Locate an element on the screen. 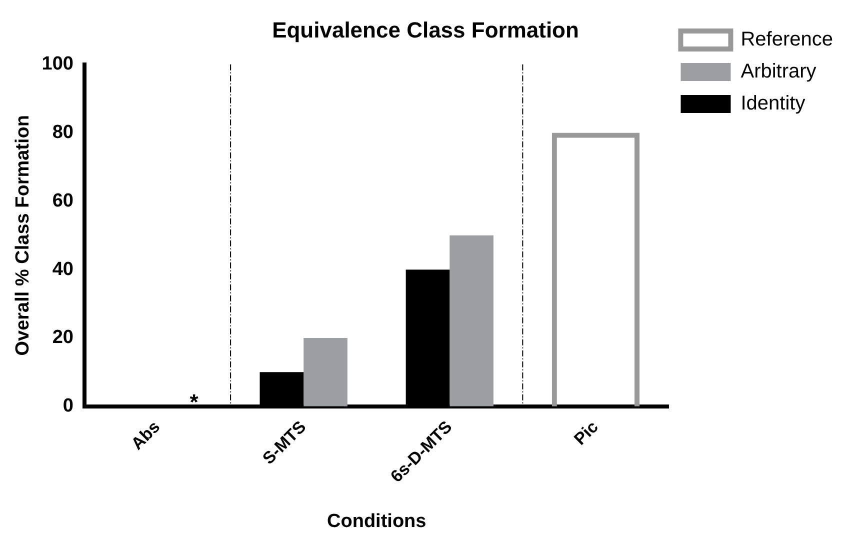  legend-label: Arbitrary is located at coordinates (778, 71).